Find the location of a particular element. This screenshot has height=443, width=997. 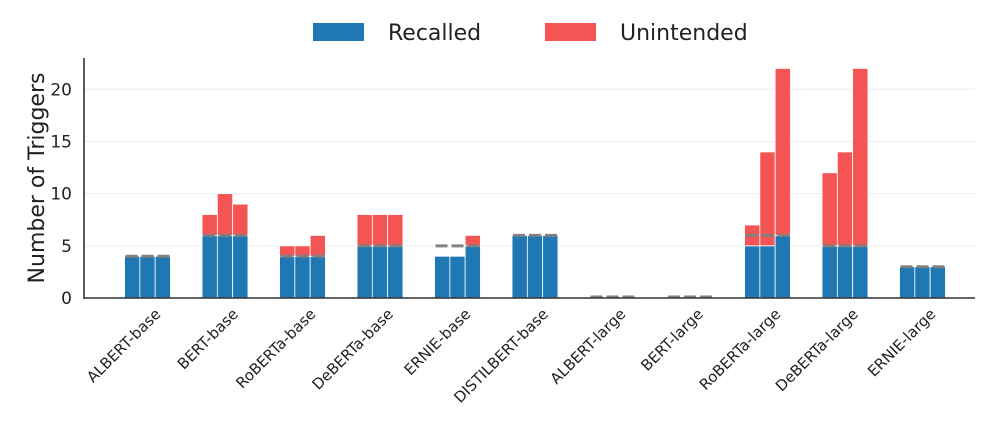

legend-swatch-unintended is located at coordinates (570, 32).